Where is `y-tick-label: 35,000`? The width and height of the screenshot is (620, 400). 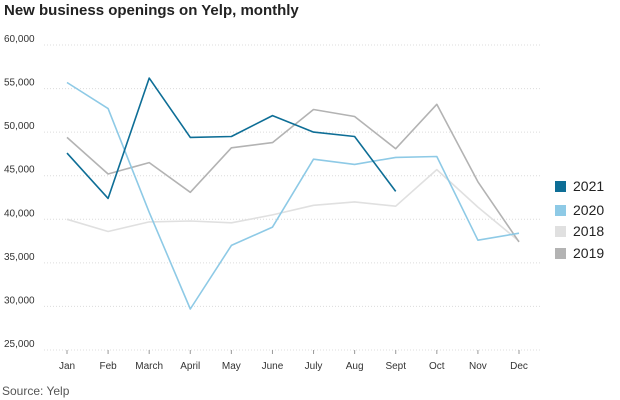 y-tick-label: 35,000 is located at coordinates (19, 257).